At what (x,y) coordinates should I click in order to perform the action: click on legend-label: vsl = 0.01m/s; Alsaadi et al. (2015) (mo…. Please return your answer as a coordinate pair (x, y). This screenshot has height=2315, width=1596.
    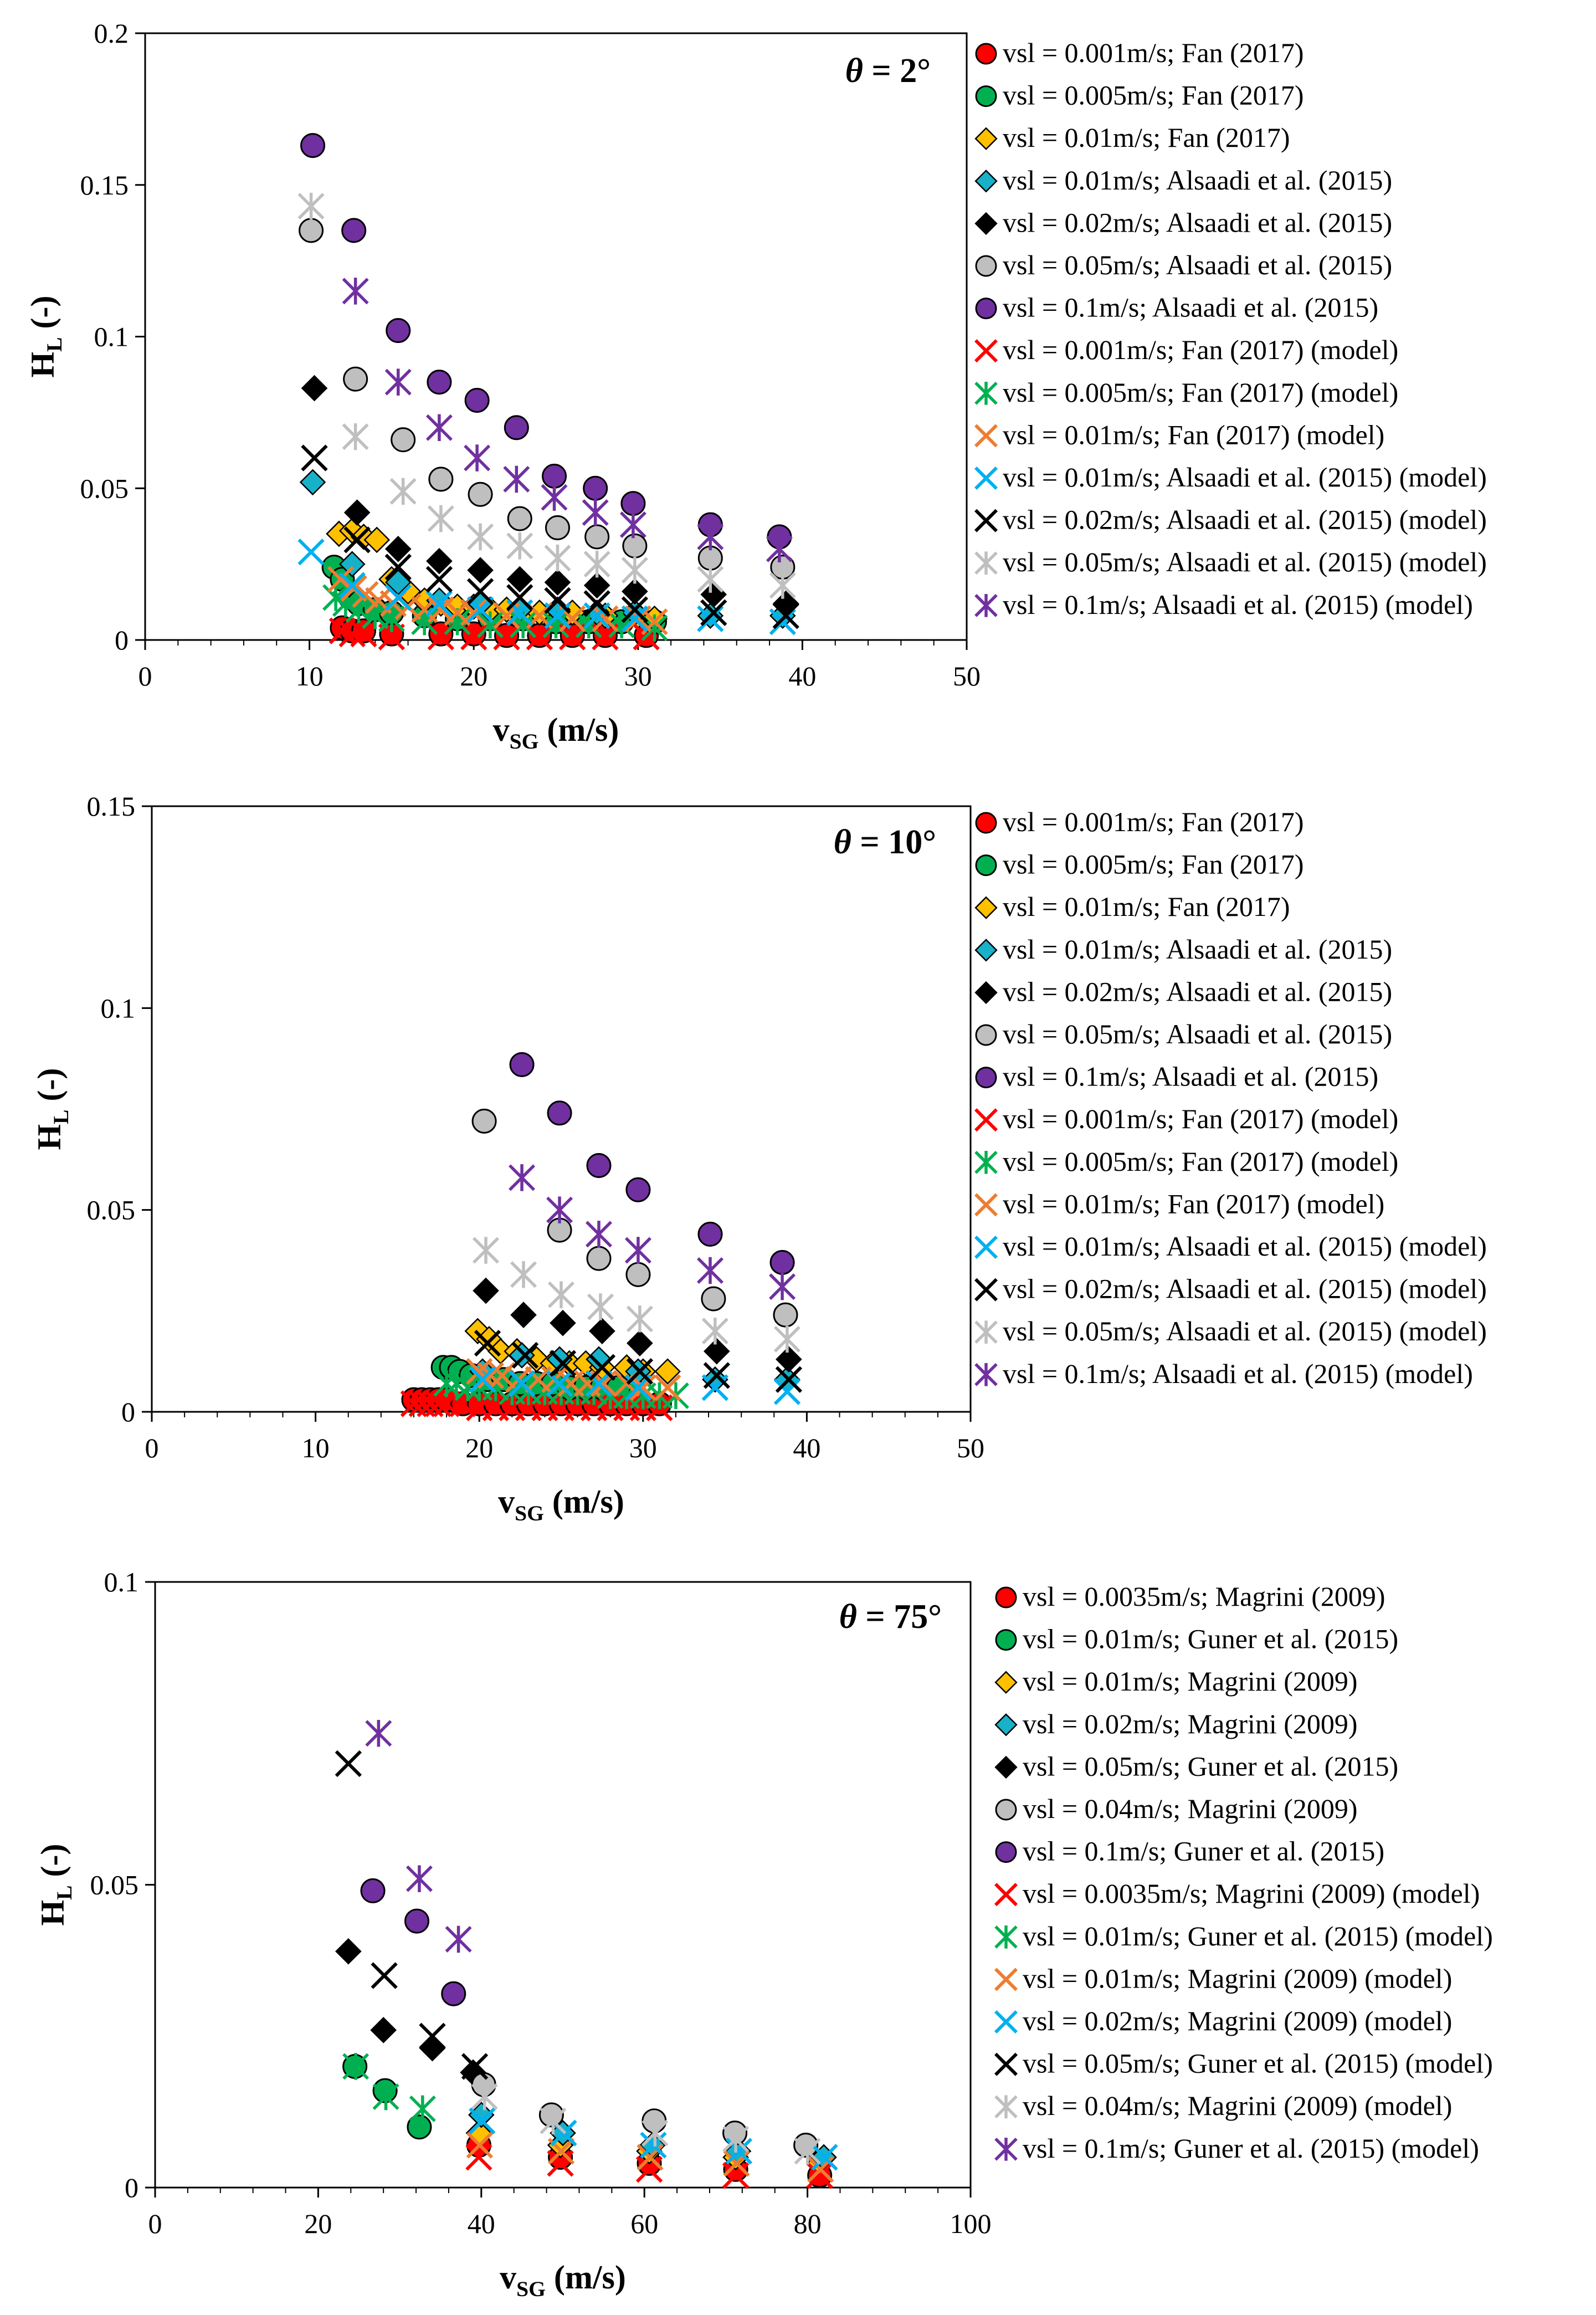
    Looking at the image, I should click on (1245, 478).